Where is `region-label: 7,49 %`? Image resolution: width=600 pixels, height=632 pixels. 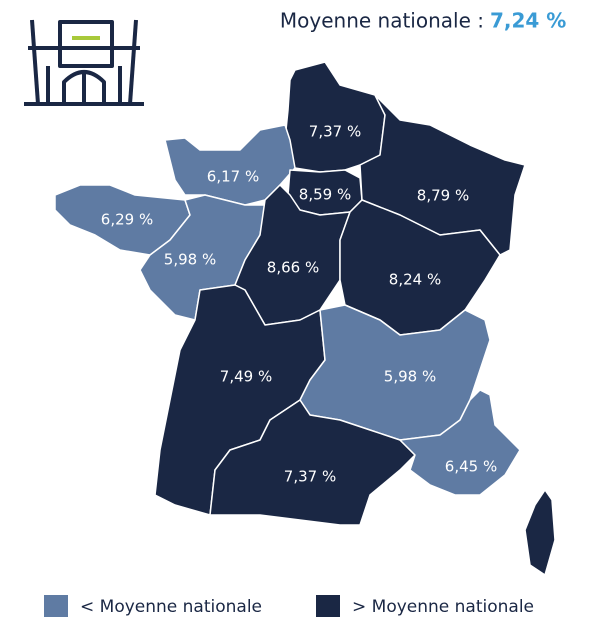
region-label: 7,49 % is located at coordinates (246, 377).